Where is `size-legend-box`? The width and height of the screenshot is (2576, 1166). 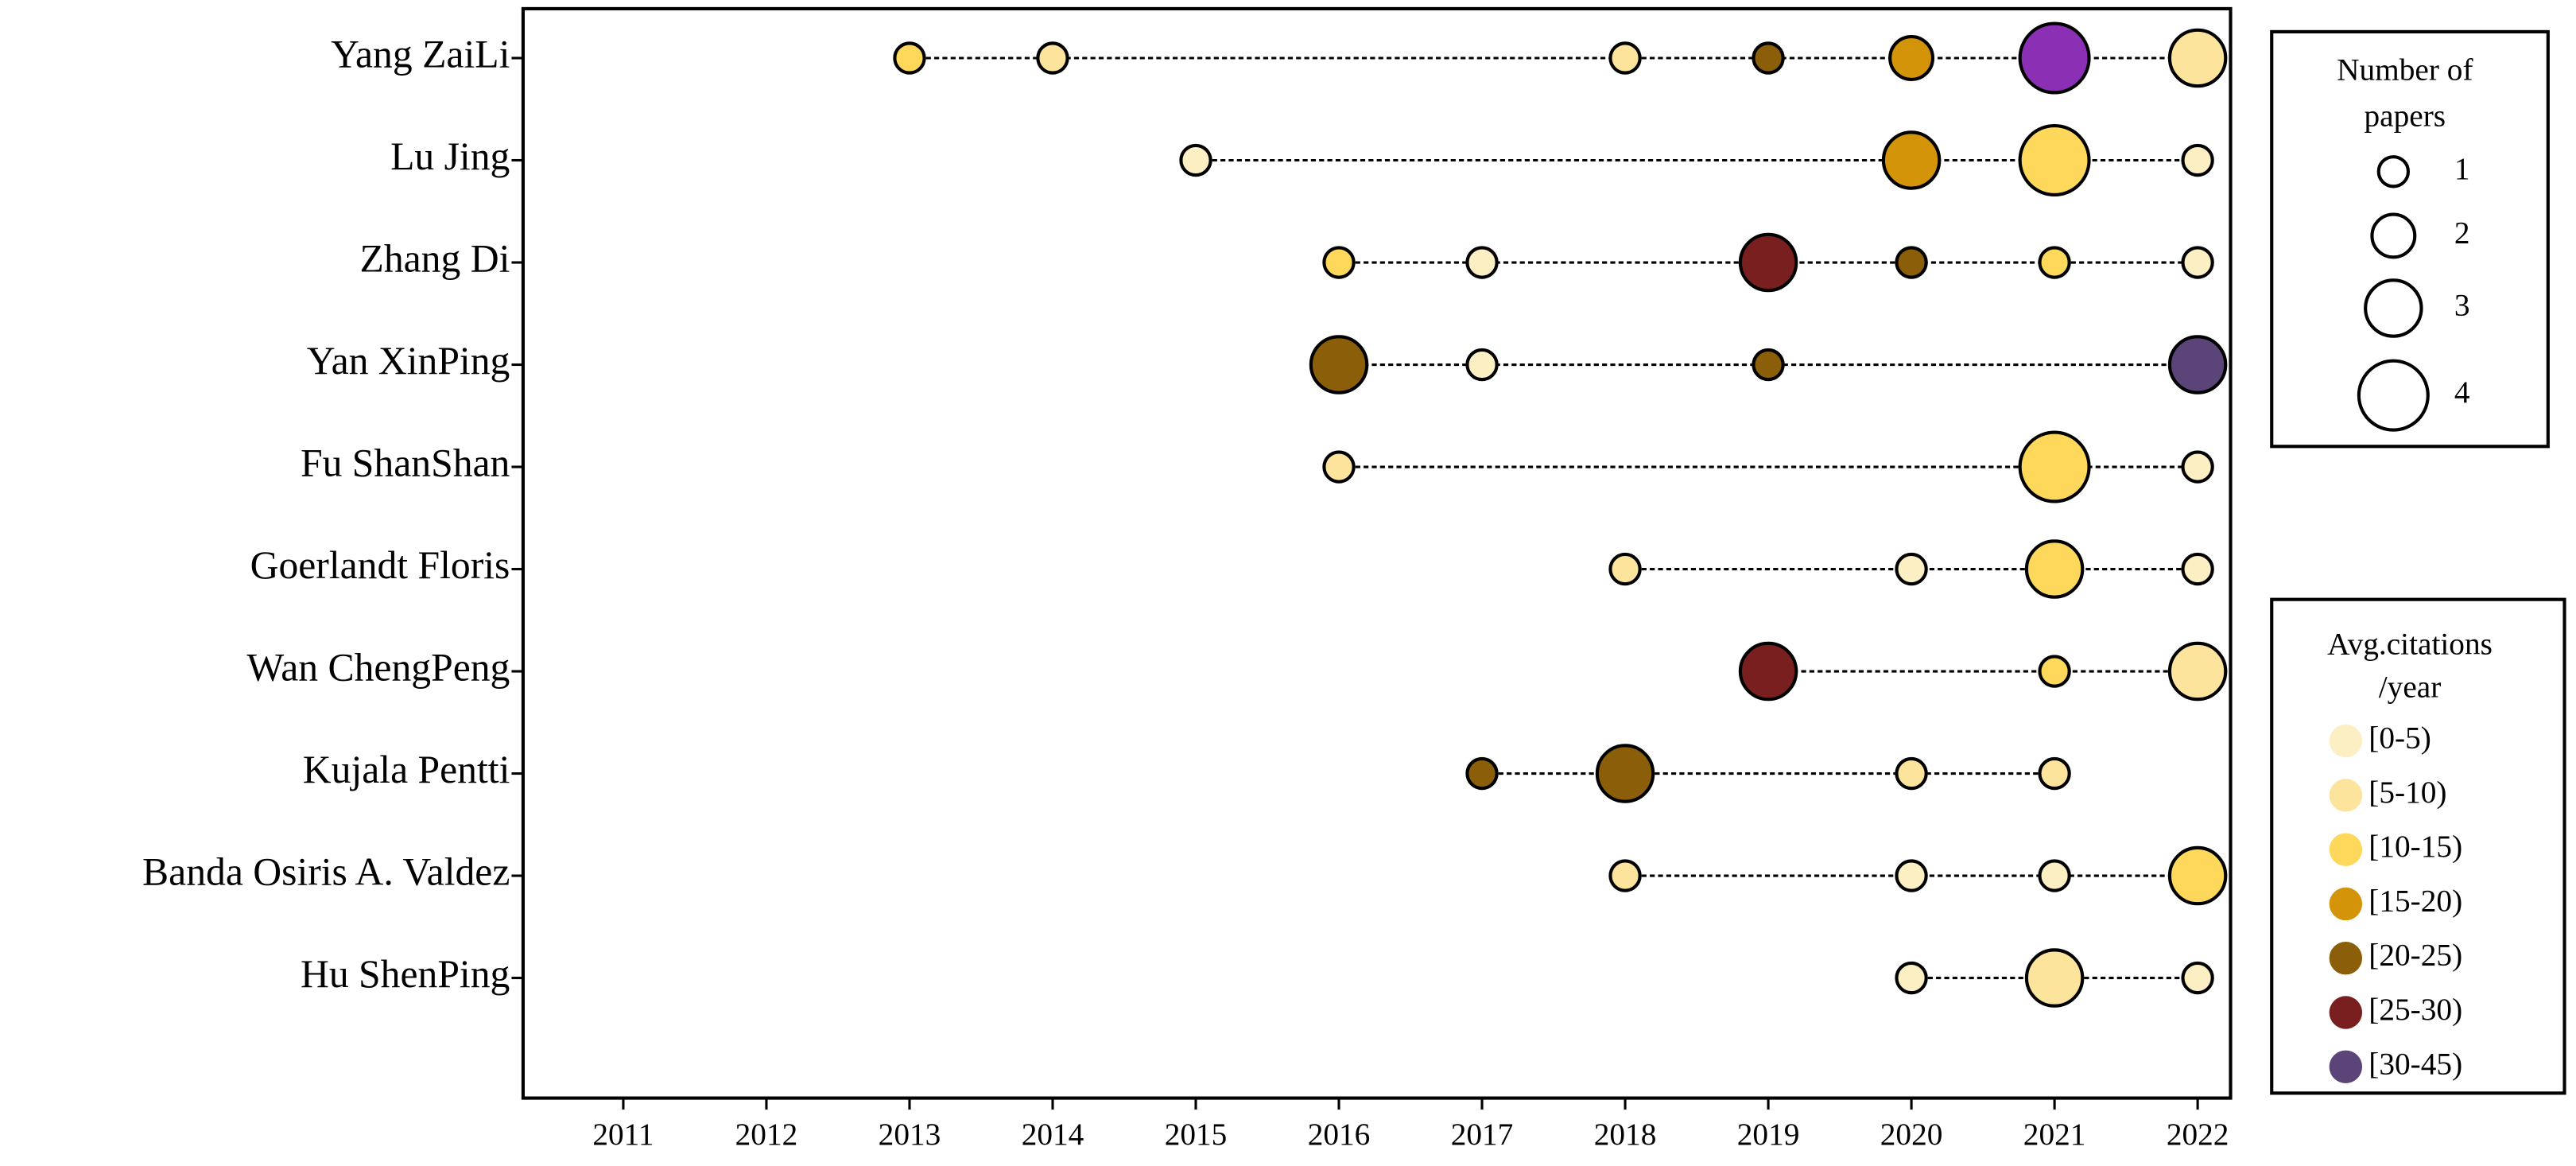 size-legend-box is located at coordinates (2410, 239).